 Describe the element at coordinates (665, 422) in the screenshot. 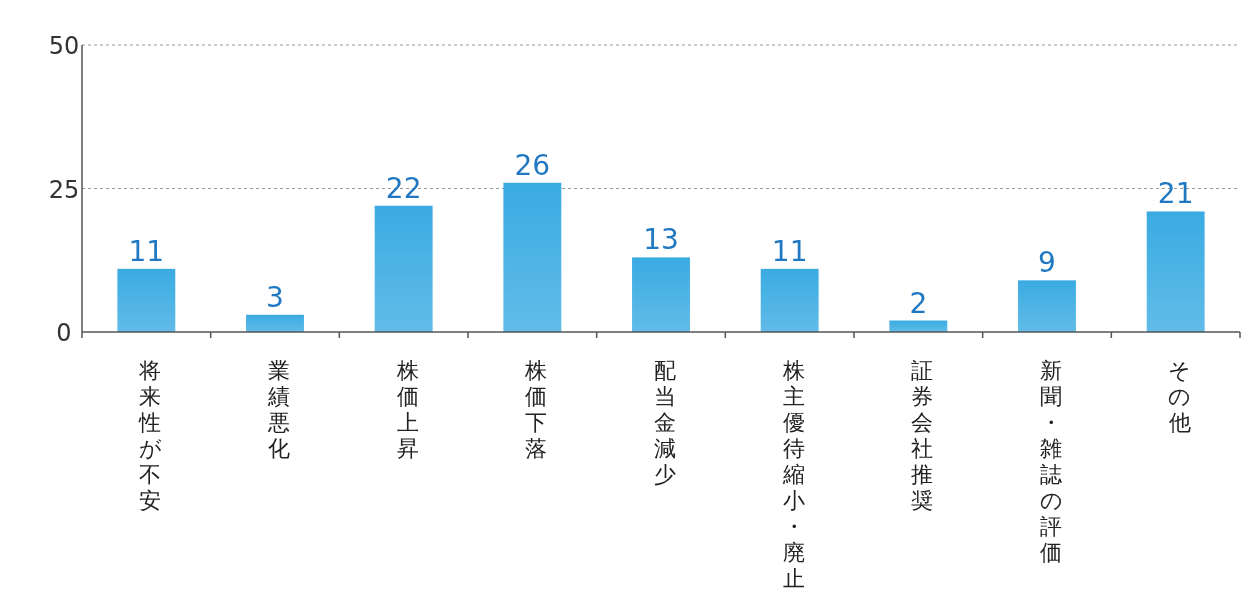

I see `x-tick-label: 配当金減少` at that location.